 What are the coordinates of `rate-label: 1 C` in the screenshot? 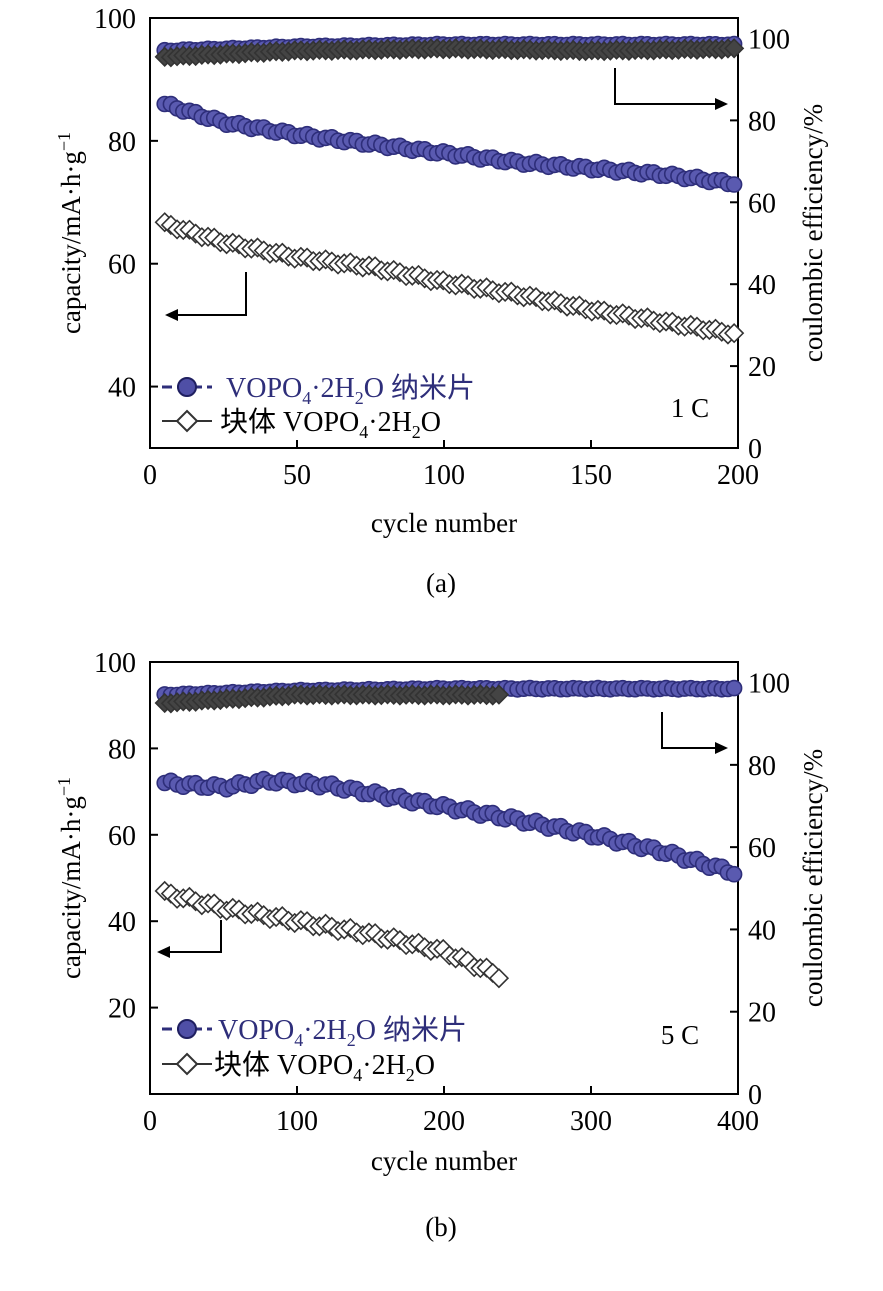 It's located at (690, 408).